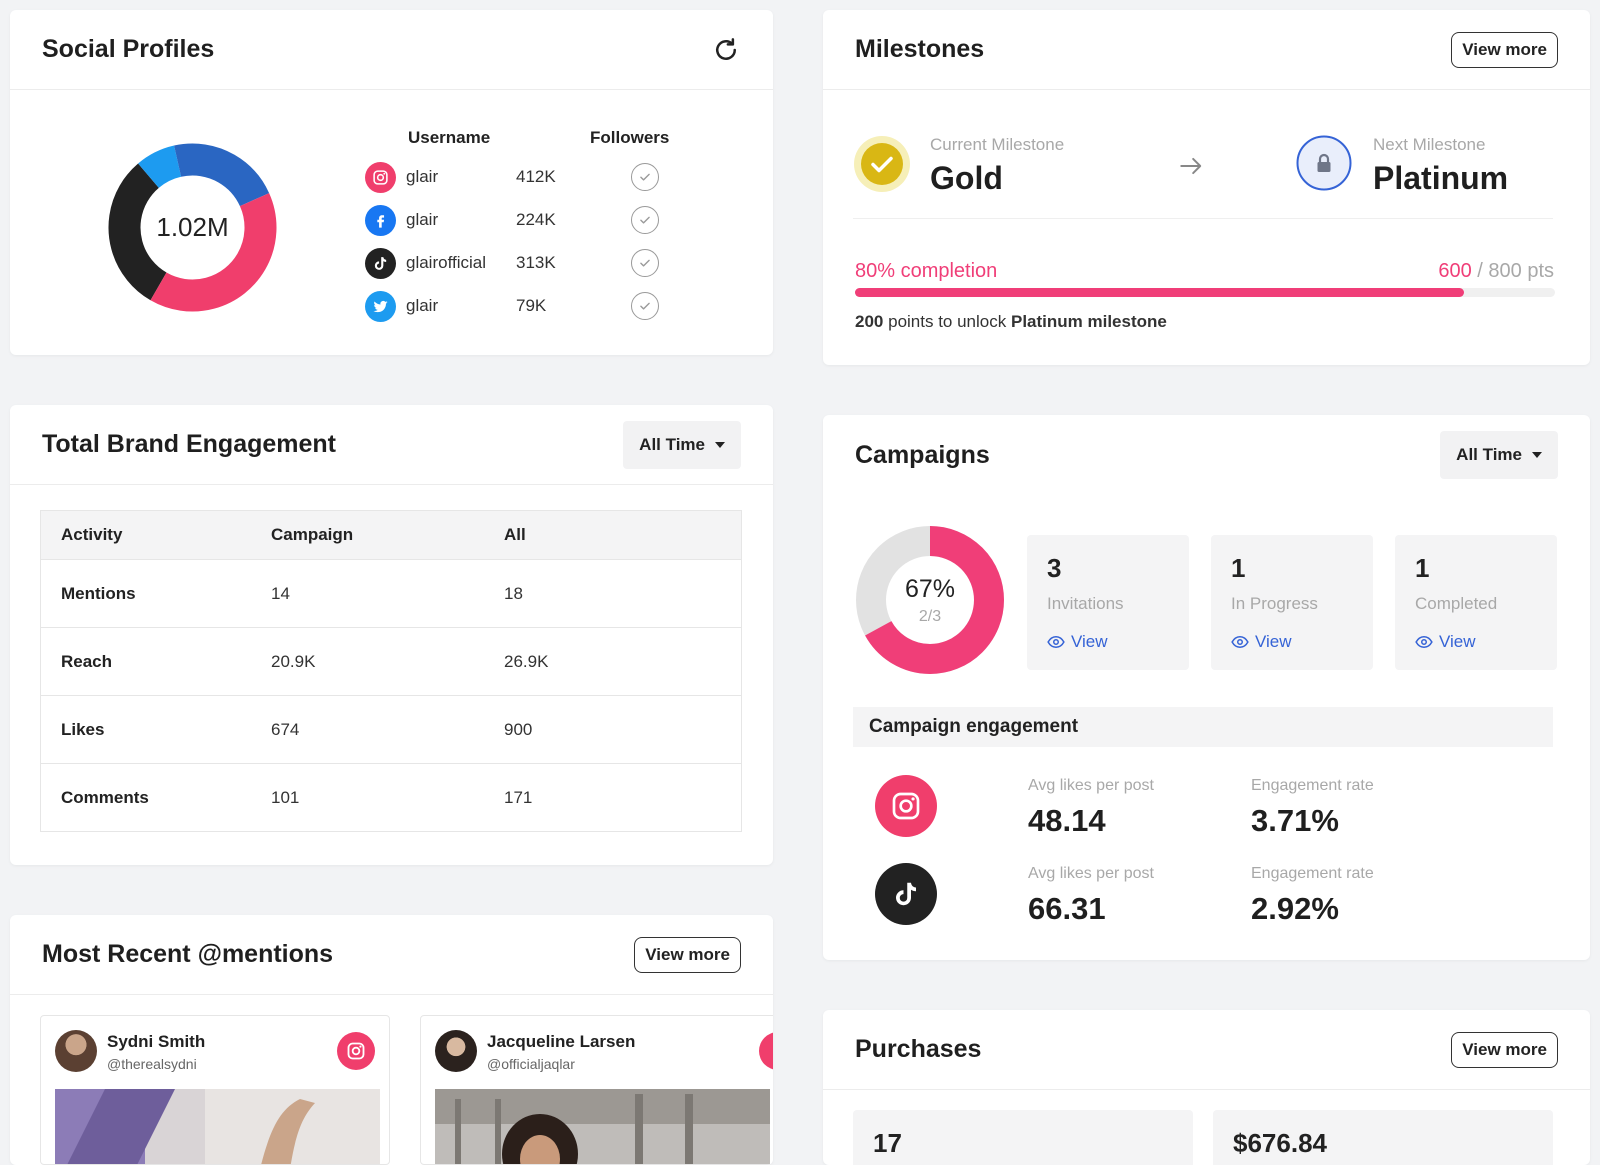 This screenshot has height=1165, width=1600. What do you see at coordinates (1067, 820) in the screenshot?
I see `avg-likes-value: 48.14` at bounding box center [1067, 820].